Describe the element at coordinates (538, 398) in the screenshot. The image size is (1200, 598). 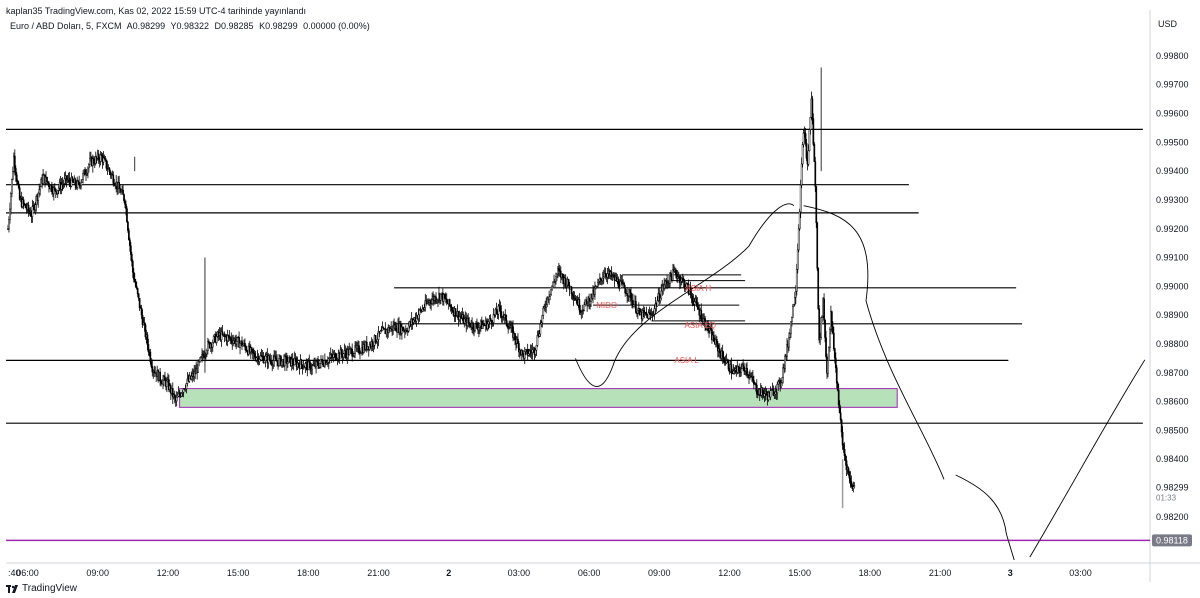
I see `demand-zone` at that location.